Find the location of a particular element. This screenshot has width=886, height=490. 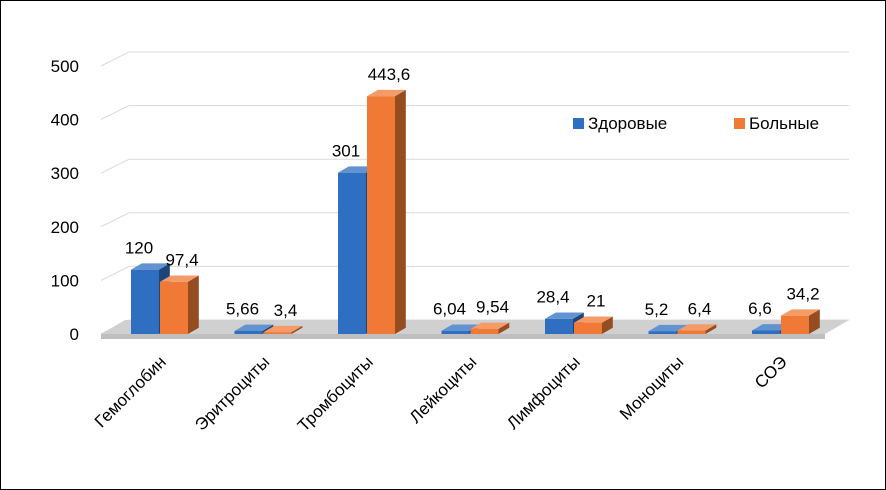

category-label: Лимфоциты is located at coordinates (543, 392).